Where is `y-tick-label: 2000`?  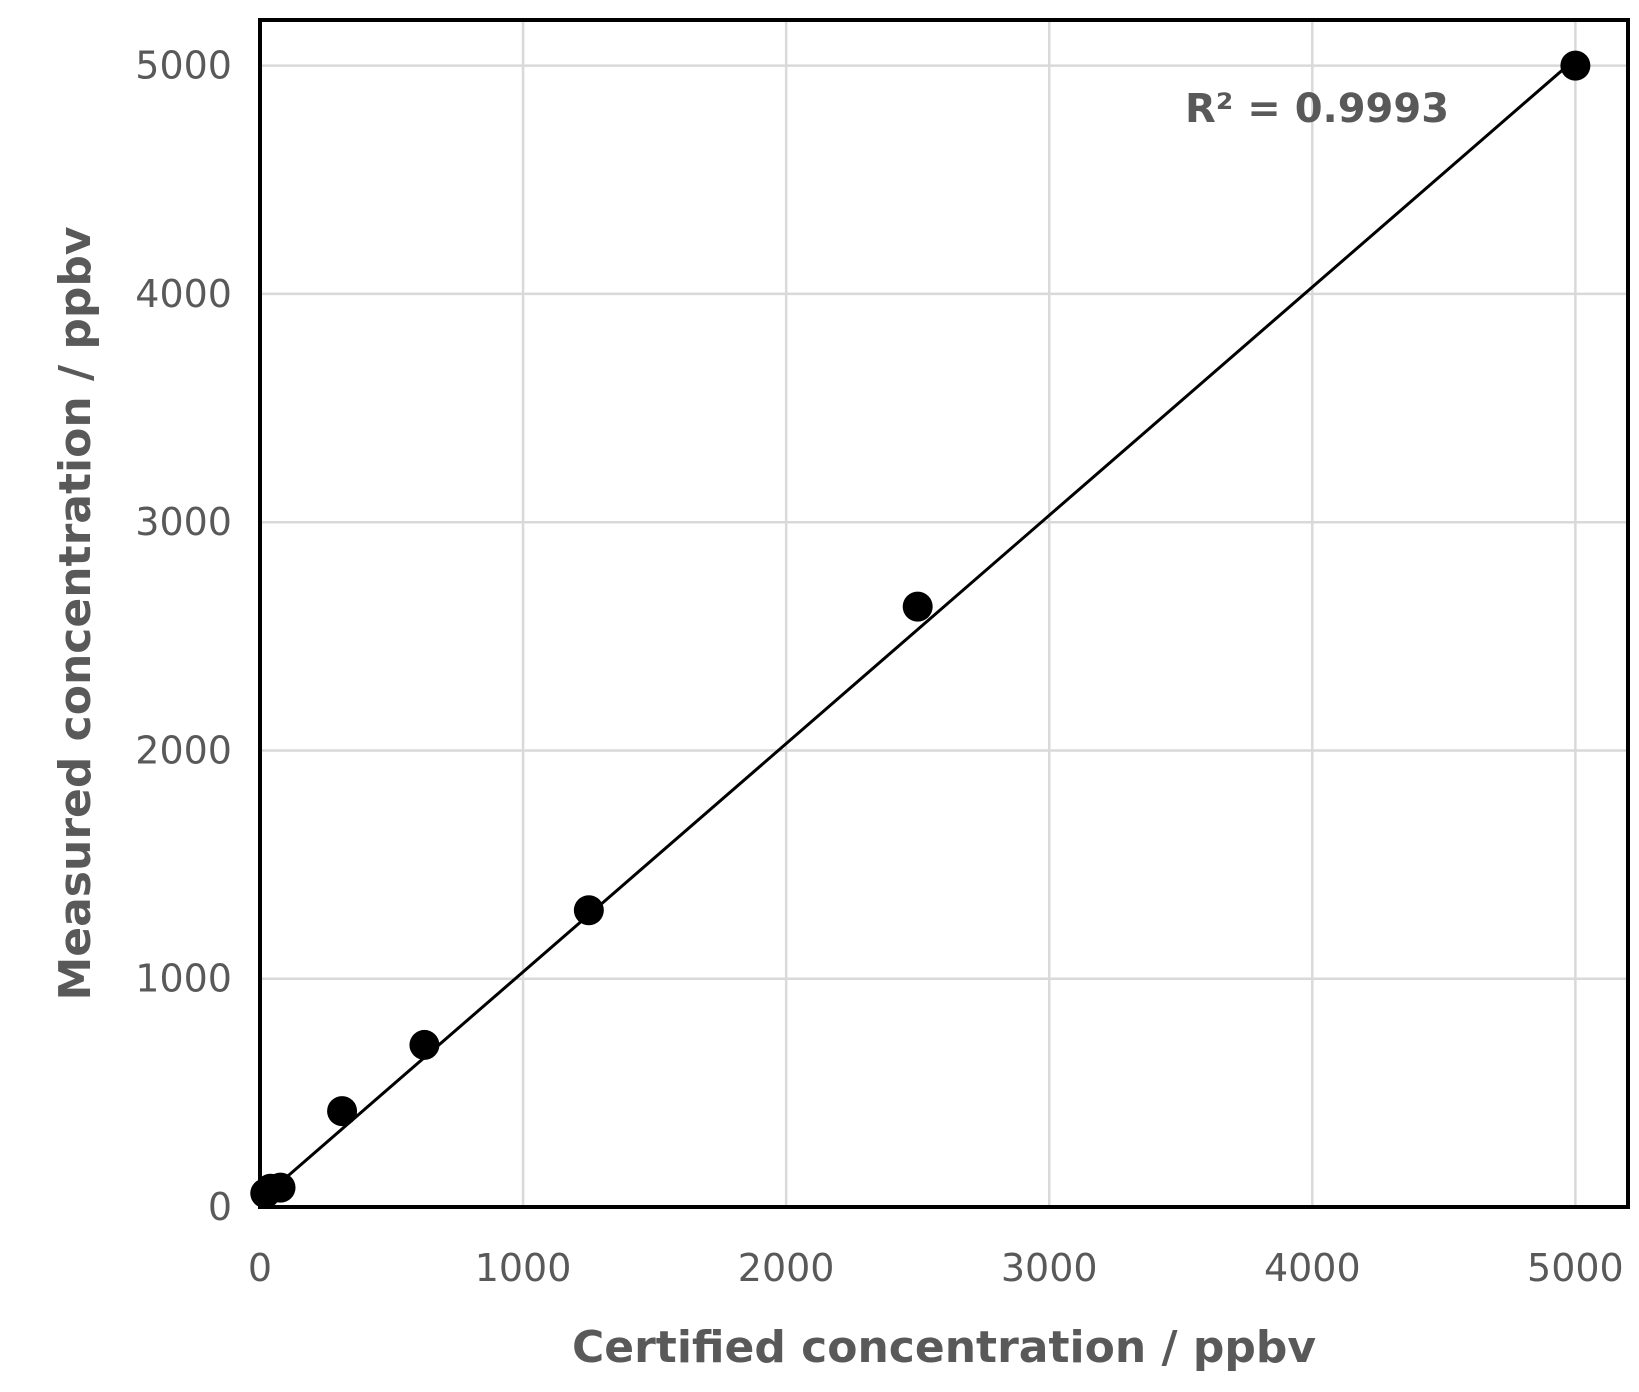
y-tick-label: 2000 is located at coordinates (183, 750).